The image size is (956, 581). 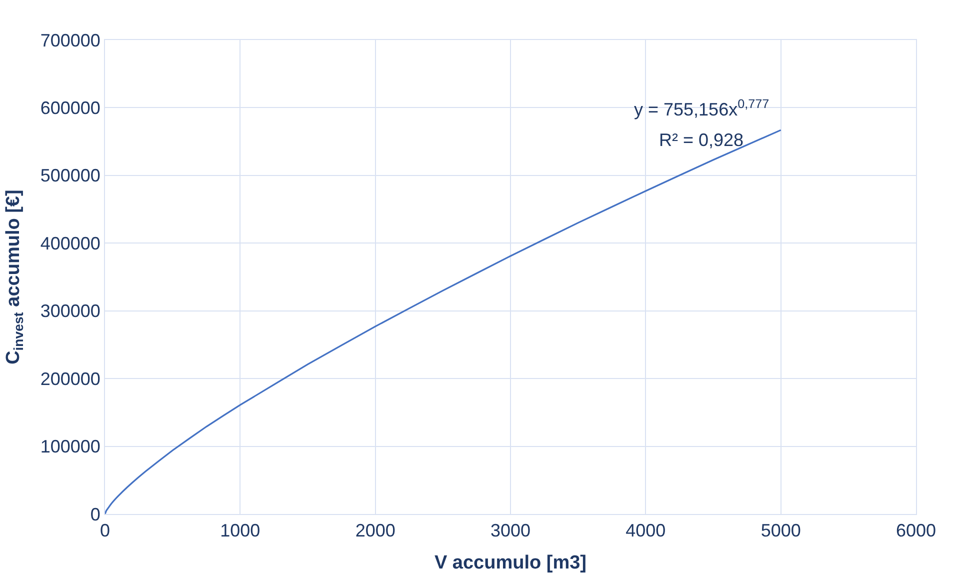 I want to click on y-tick-label: 100000, so click(x=70, y=446).